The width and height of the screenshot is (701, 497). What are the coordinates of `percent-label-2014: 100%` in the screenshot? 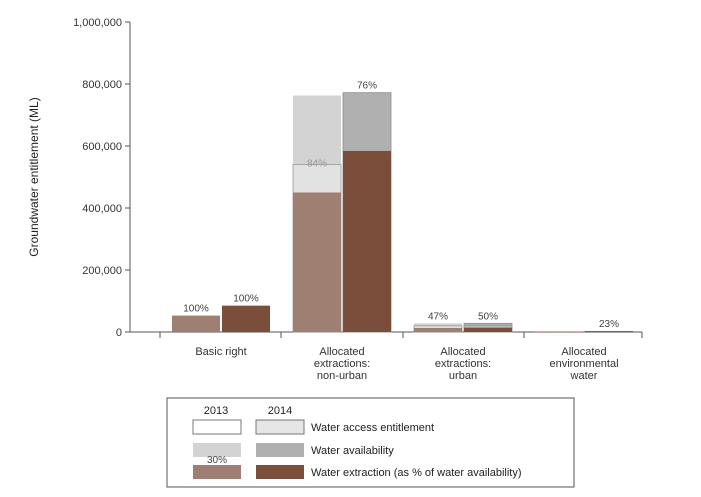 It's located at (246, 299).